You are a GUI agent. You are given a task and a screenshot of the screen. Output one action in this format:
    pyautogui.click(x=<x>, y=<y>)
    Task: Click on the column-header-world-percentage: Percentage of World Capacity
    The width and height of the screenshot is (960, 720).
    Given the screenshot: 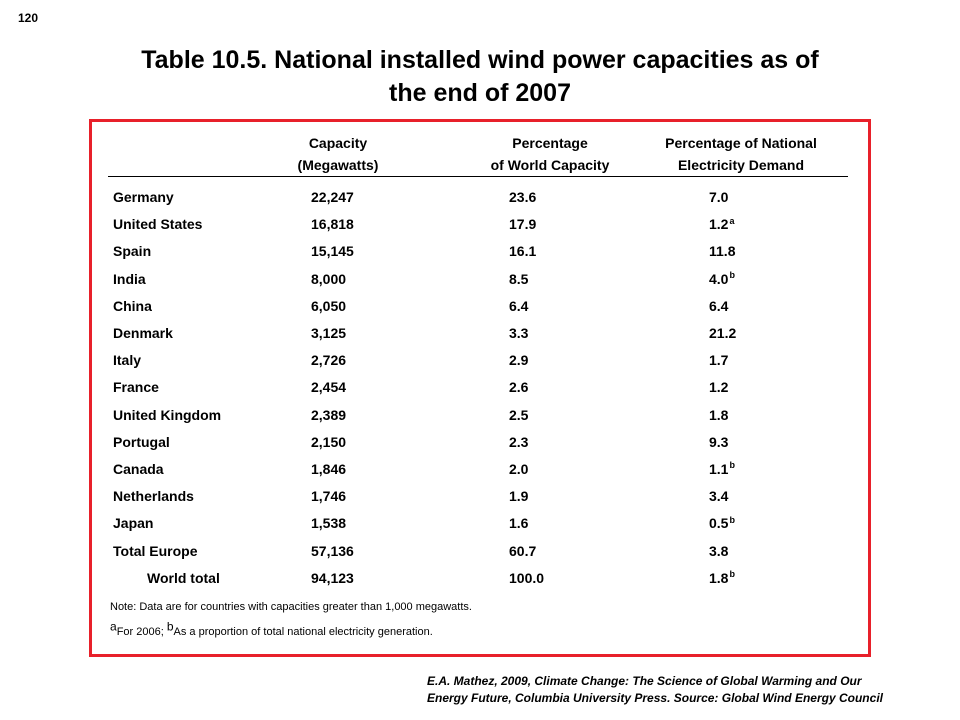 What is the action you would take?
    pyautogui.click(x=550, y=154)
    